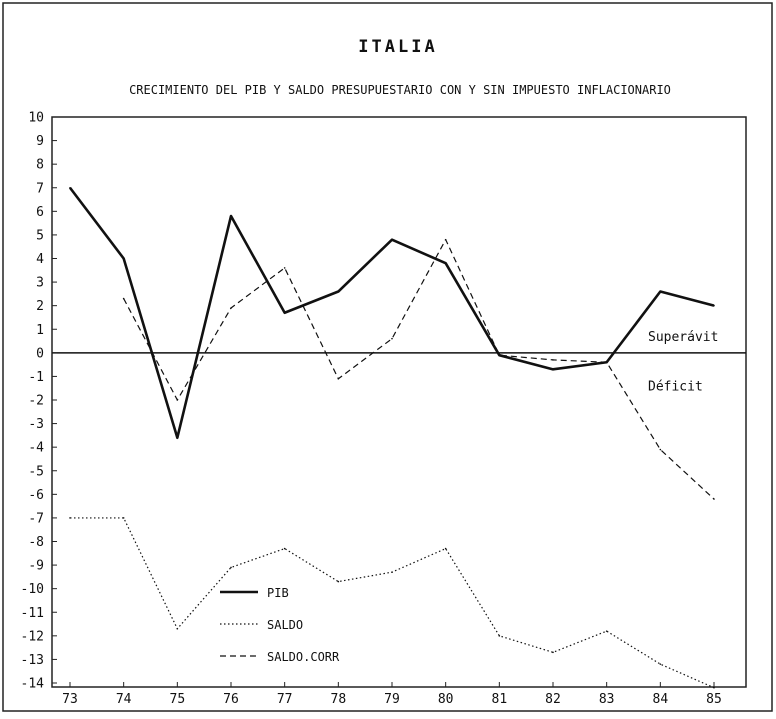  I want to click on legend-label-saldo-corr: SALDO.CORR, so click(303, 657).